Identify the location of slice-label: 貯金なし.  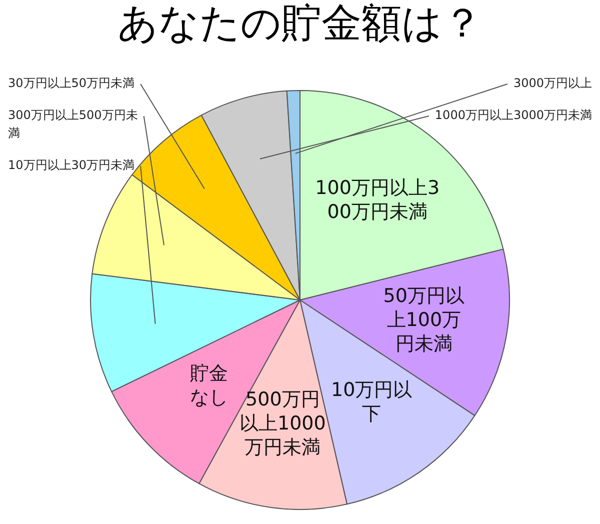
(209, 385).